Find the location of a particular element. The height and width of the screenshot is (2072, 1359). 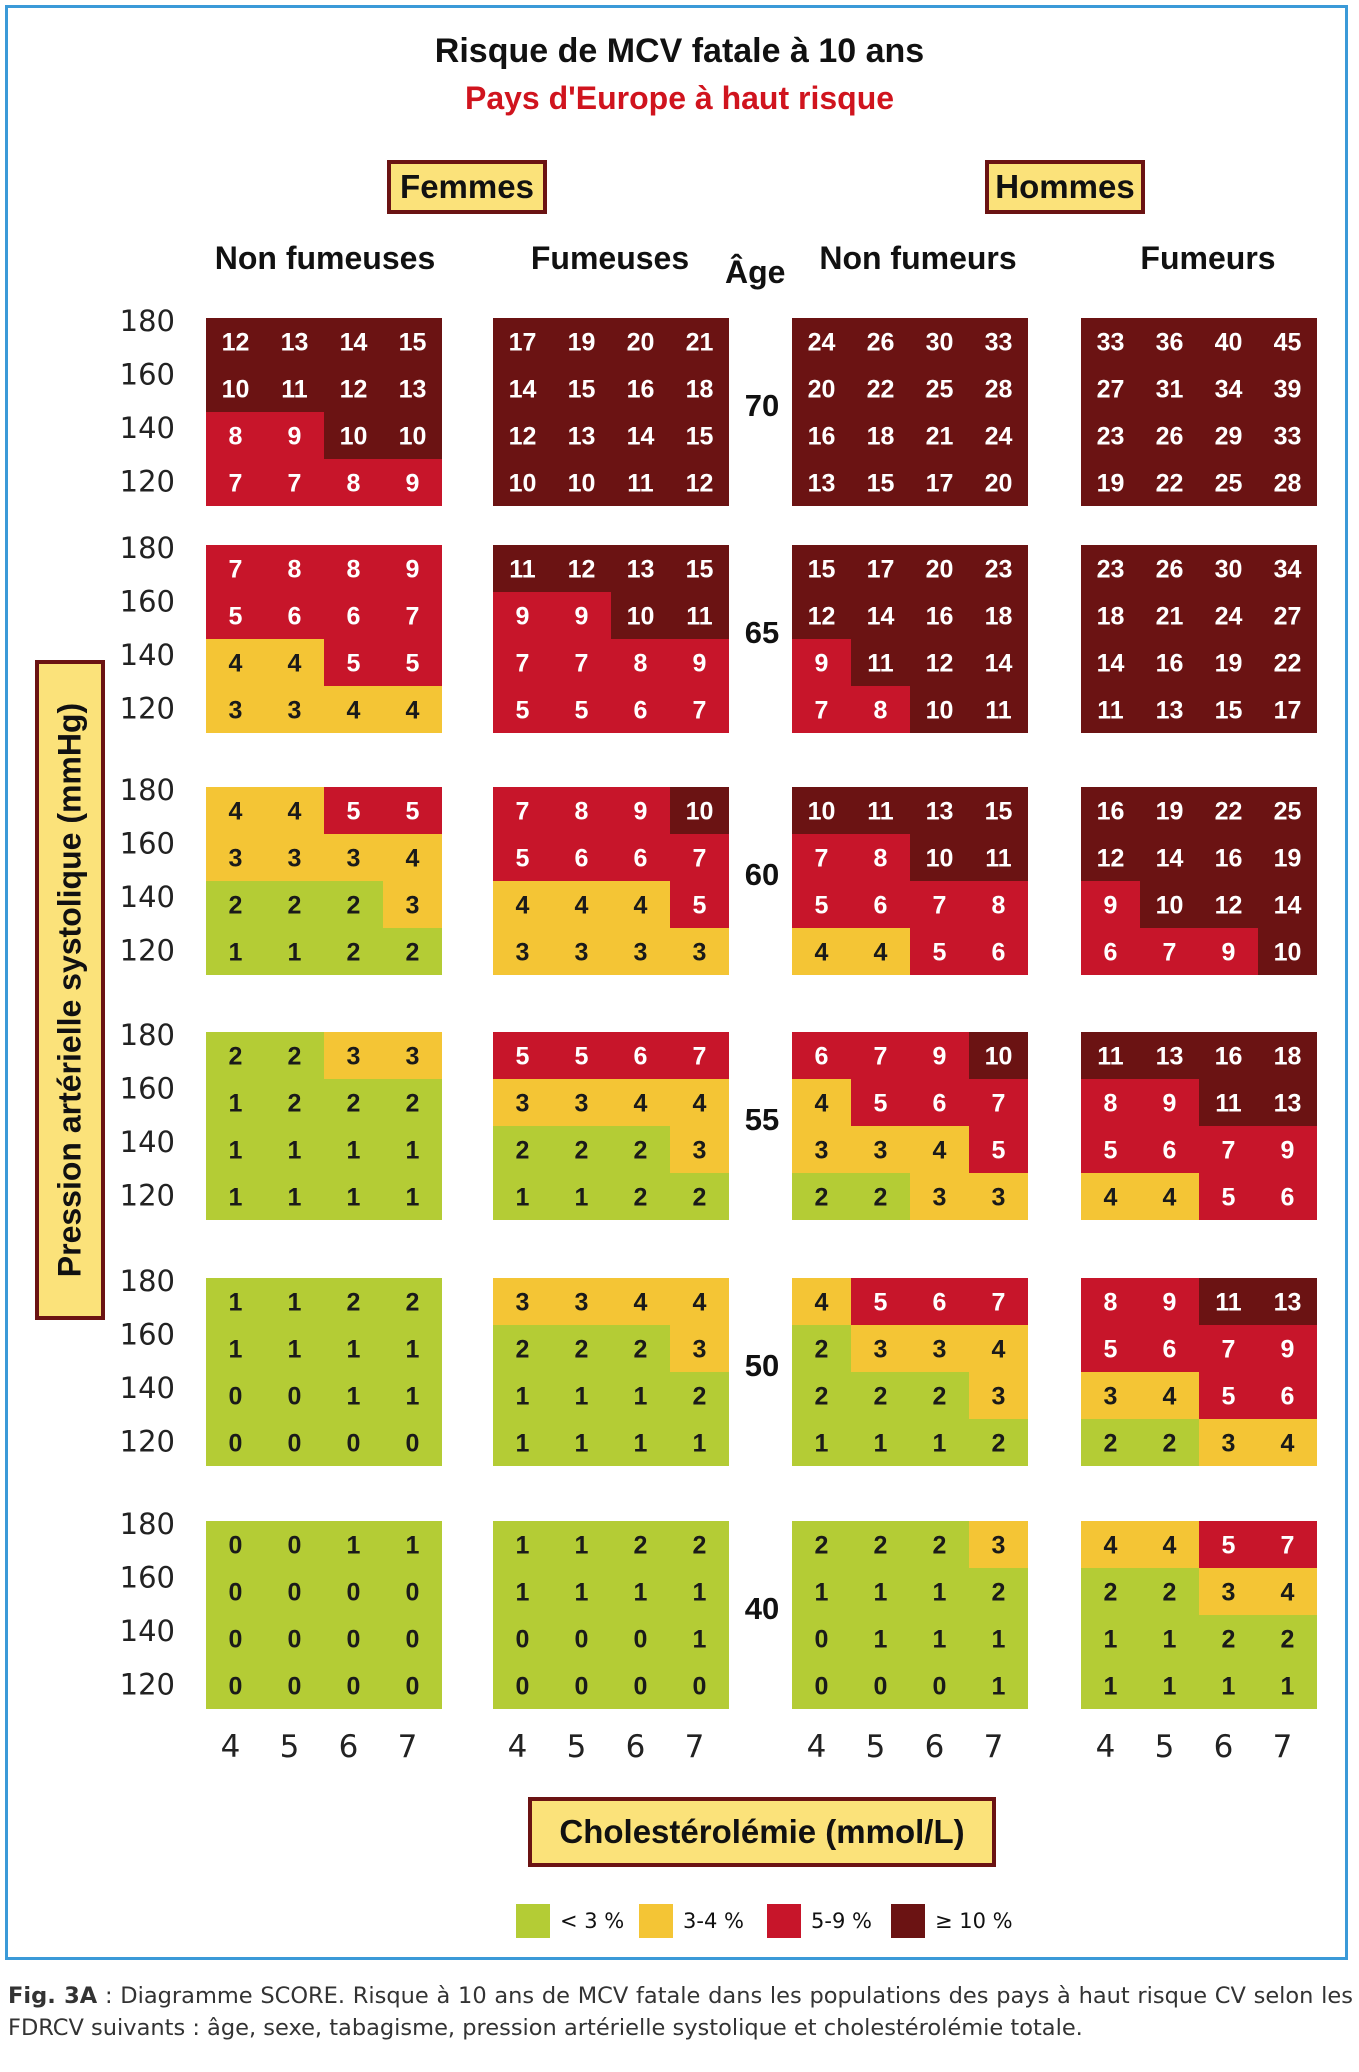

x-tick-label: 5 is located at coordinates (1165, 1747).